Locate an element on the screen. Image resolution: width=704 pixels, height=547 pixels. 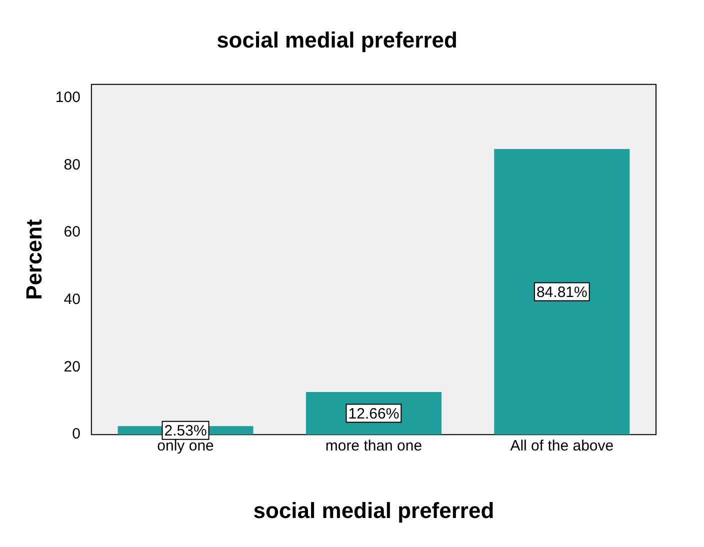
y-tick-label: 100 is located at coordinates (67, 97).